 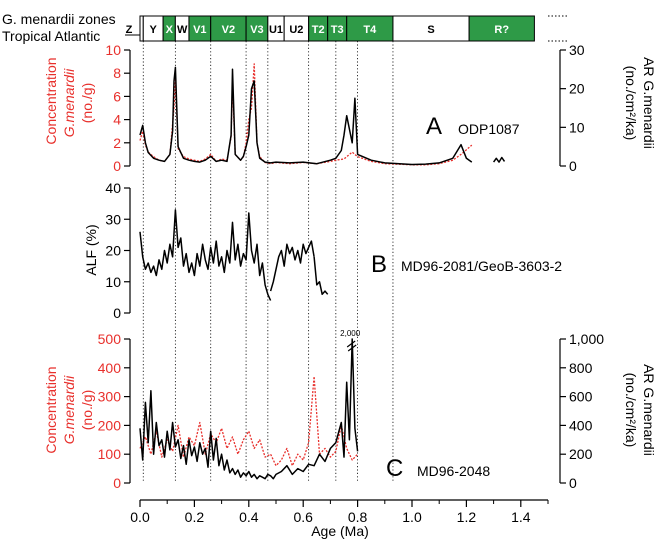 I want to click on left-tick-label: 400, so click(x=110, y=368).